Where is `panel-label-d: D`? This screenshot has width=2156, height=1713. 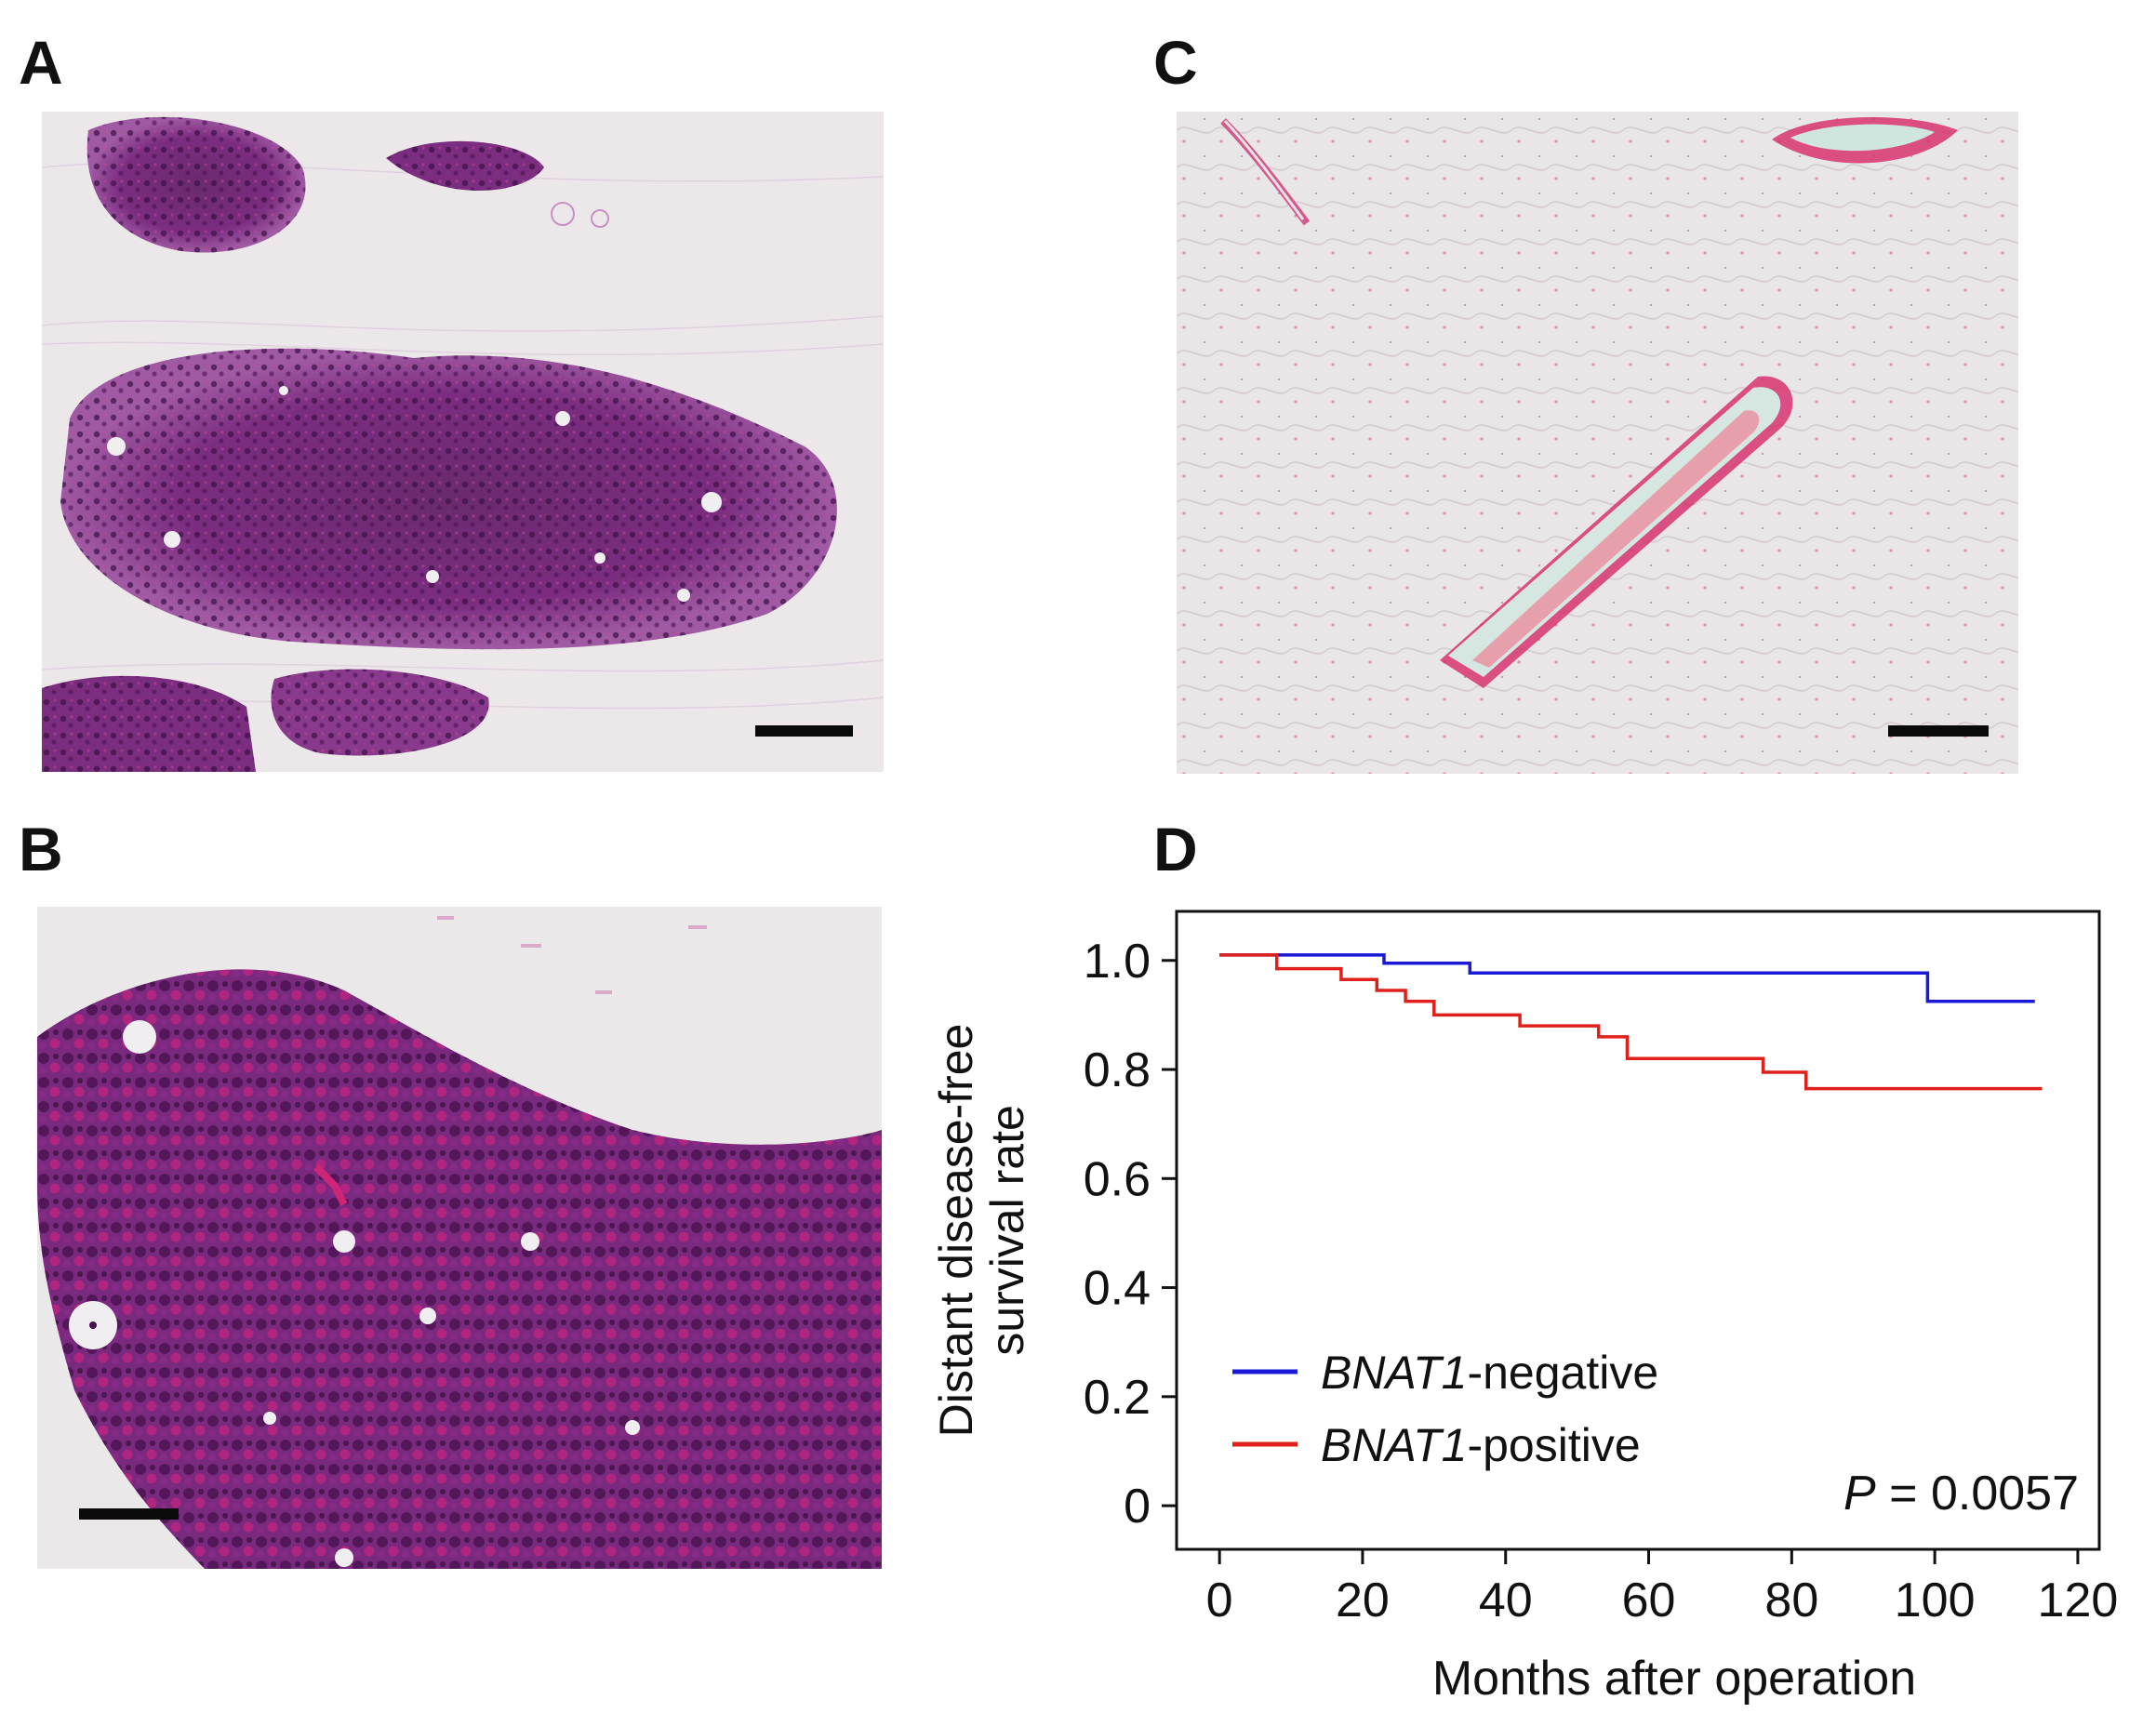 panel-label-d: D is located at coordinates (1175, 849).